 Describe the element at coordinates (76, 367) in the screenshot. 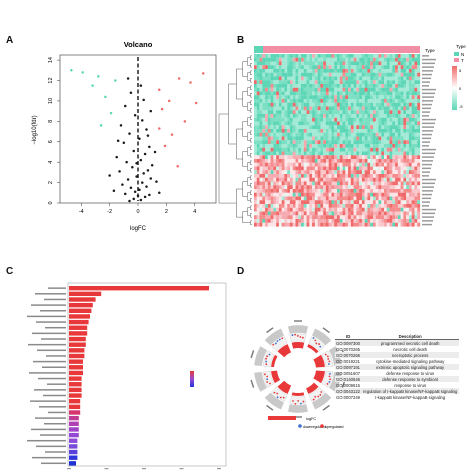

I see `go-bar` at that location.